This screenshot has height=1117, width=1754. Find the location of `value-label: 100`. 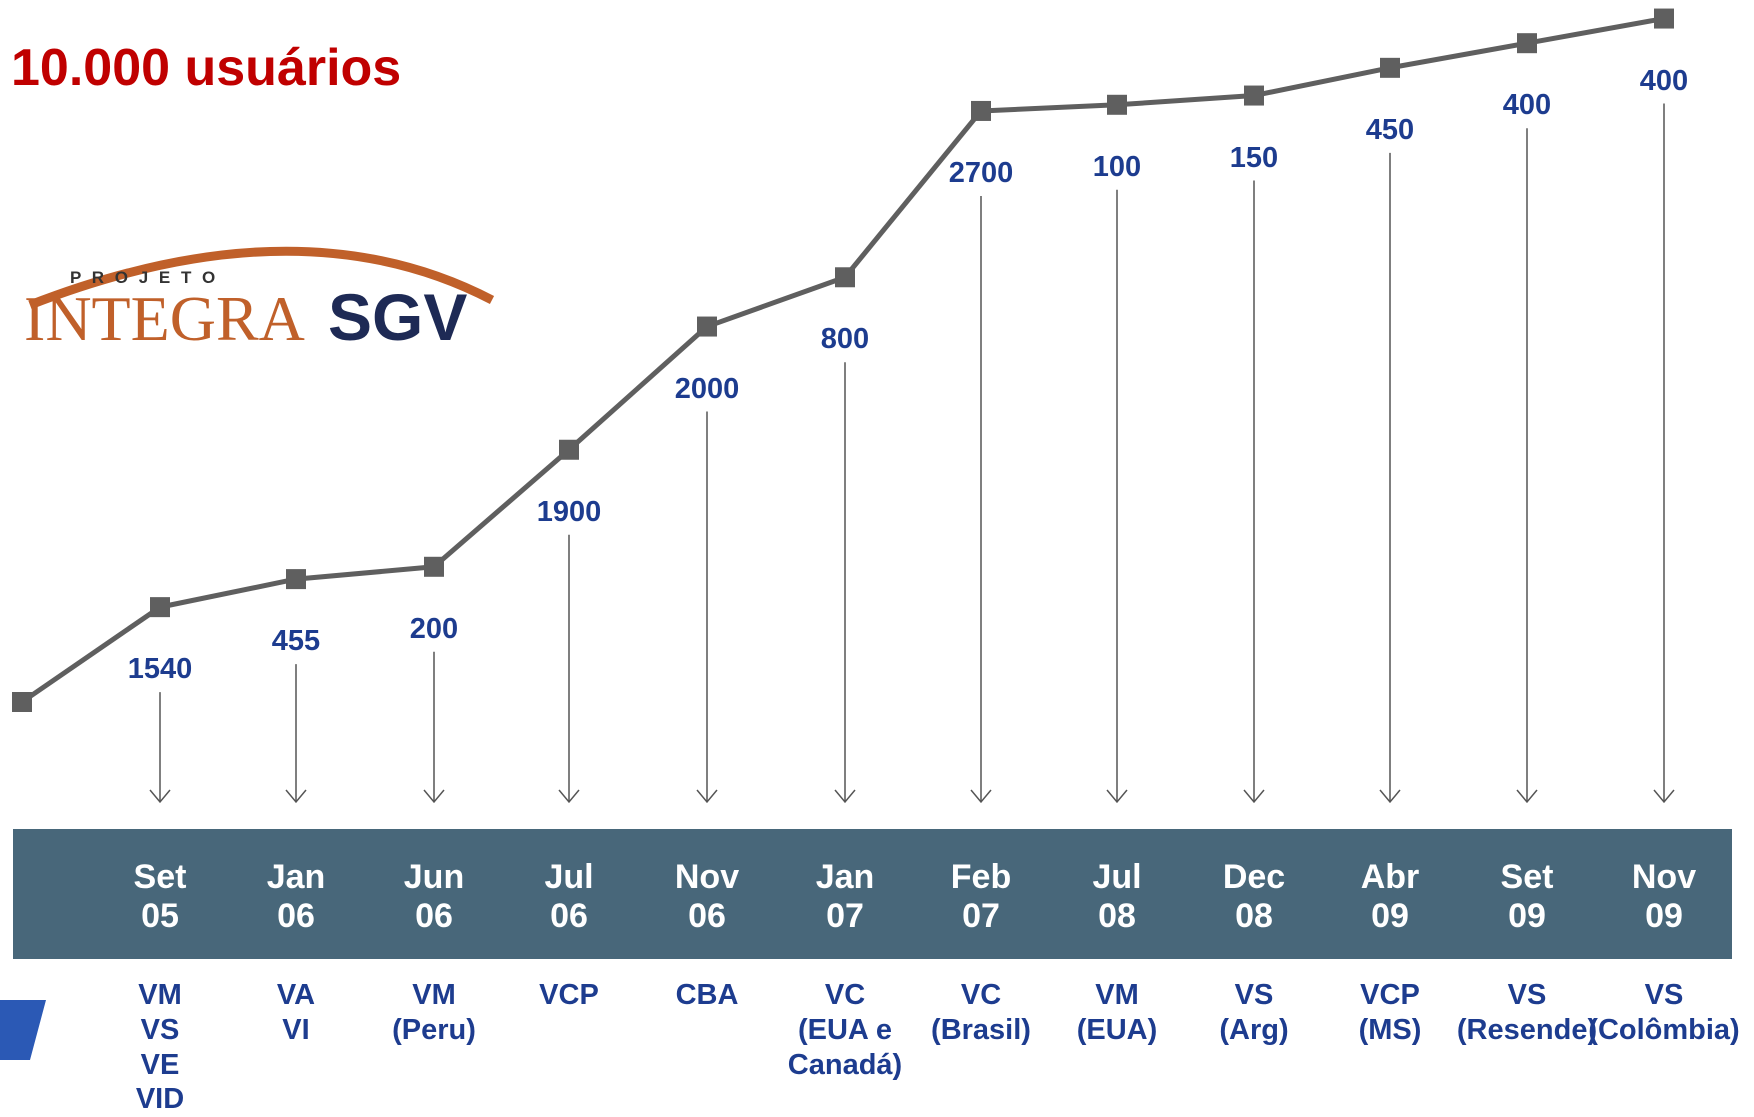

value-label: 100 is located at coordinates (1117, 166).